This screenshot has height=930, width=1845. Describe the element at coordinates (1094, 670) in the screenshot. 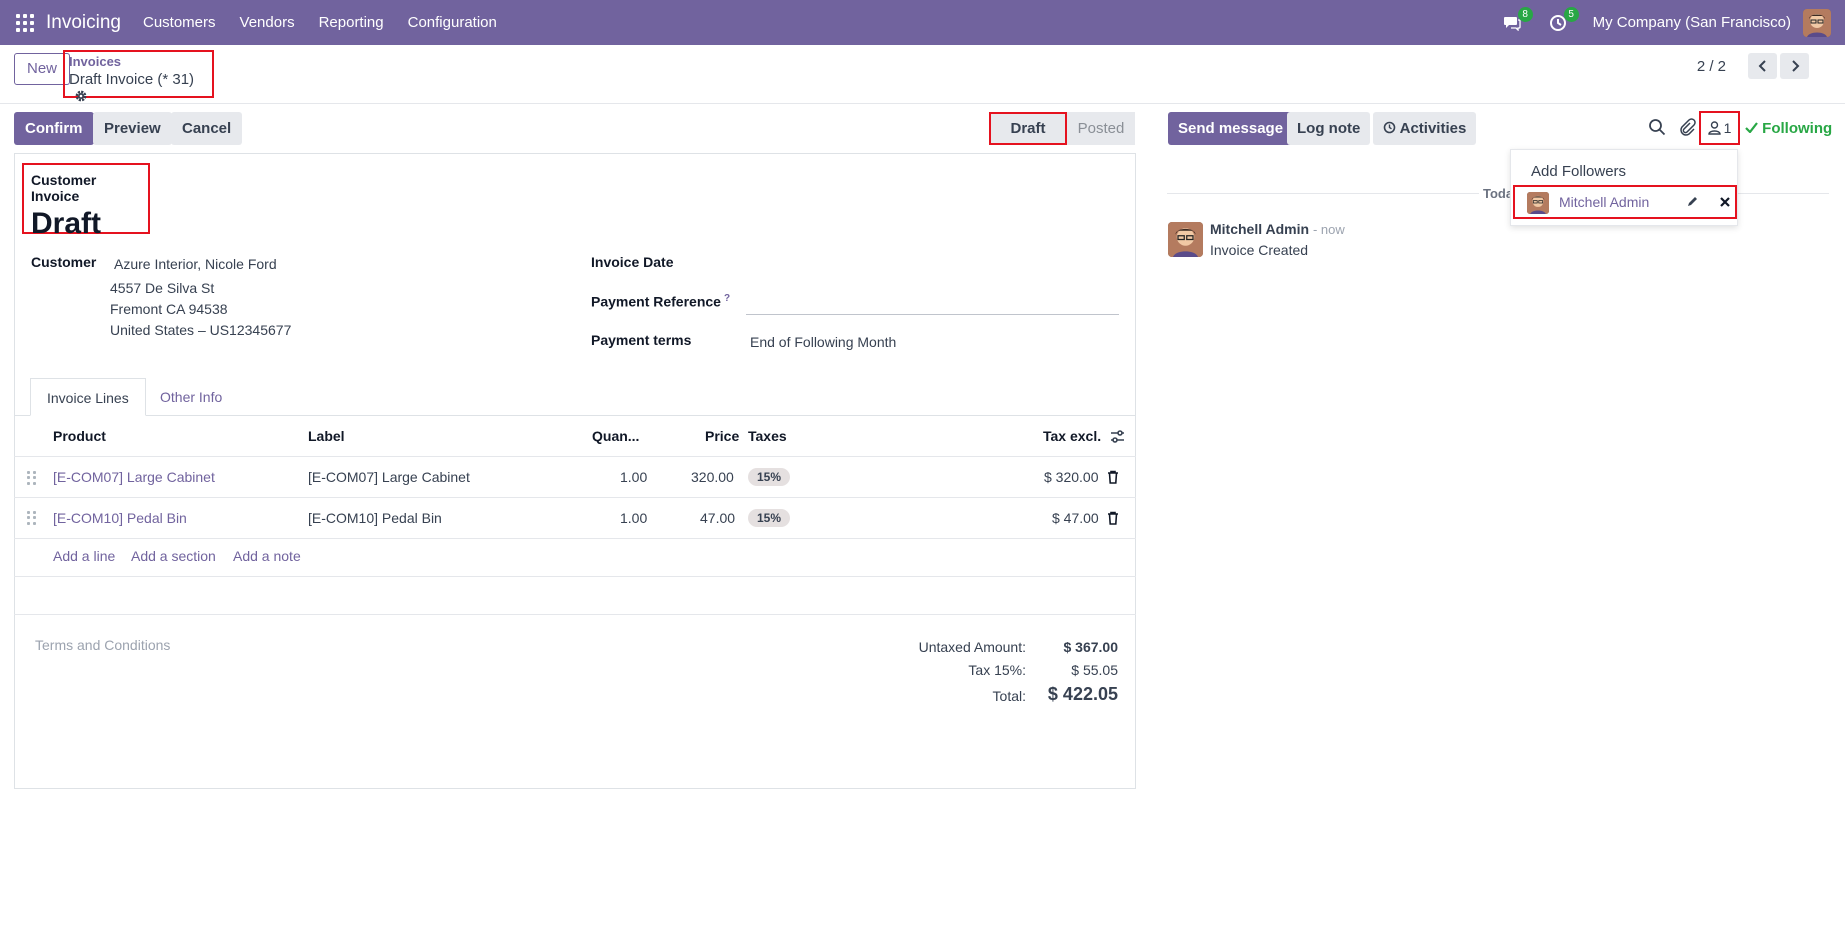

I see `tax-value: $ 55.05` at that location.